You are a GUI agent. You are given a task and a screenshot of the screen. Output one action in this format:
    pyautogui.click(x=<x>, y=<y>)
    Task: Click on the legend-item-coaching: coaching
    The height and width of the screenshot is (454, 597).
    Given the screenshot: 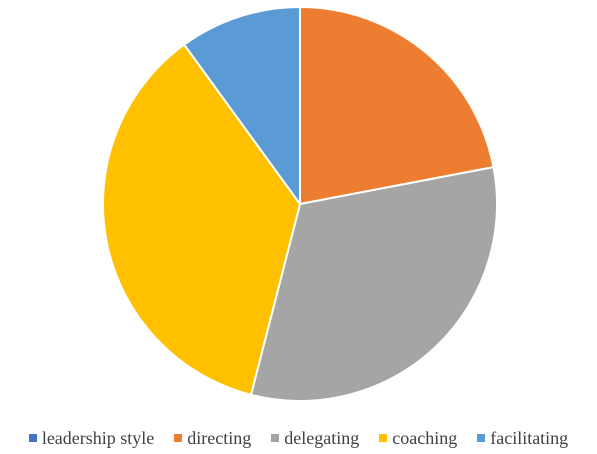 What is the action you would take?
    pyautogui.click(x=418, y=438)
    